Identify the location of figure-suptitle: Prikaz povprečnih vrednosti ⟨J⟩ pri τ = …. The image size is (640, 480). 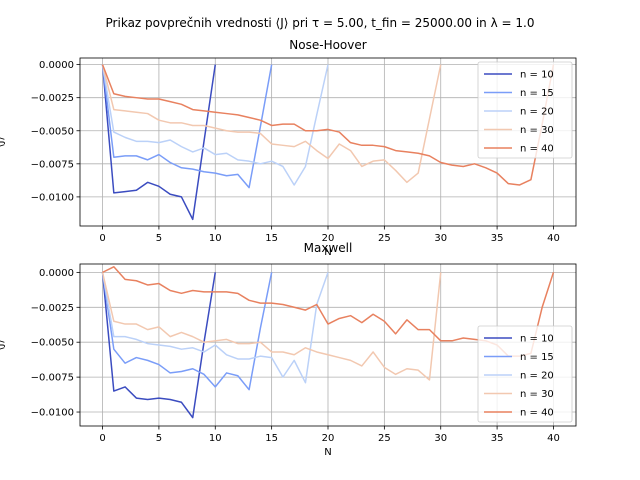
(320, 23).